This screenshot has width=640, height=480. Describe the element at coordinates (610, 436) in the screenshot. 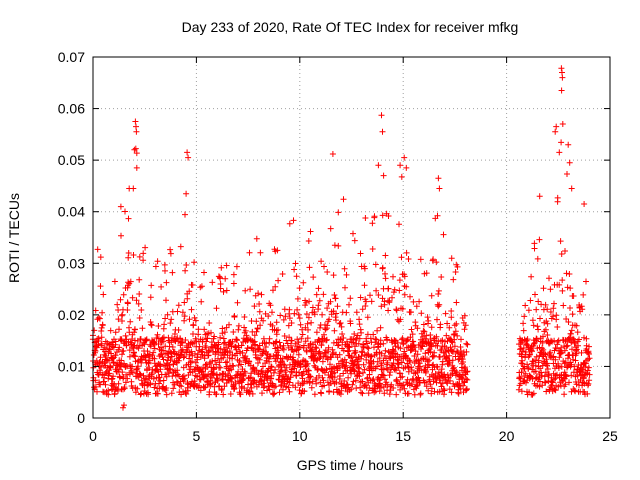

I see `x-tick-label: 25` at that location.